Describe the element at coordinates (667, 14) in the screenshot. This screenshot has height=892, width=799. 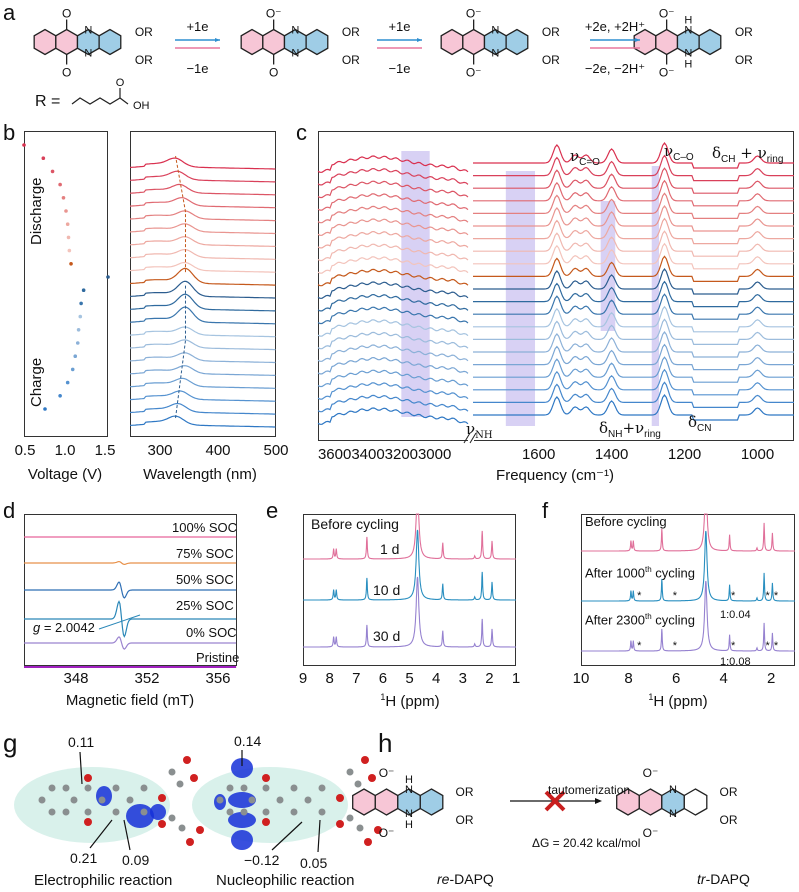
I see `atom-label: O⁻` at that location.